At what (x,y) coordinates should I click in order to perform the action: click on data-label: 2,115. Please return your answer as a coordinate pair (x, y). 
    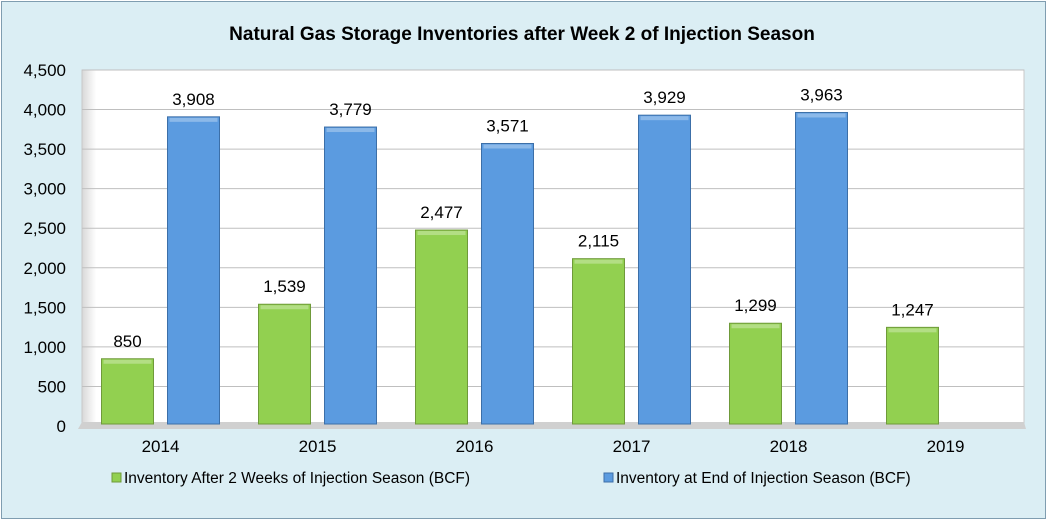
    Looking at the image, I should click on (598, 241).